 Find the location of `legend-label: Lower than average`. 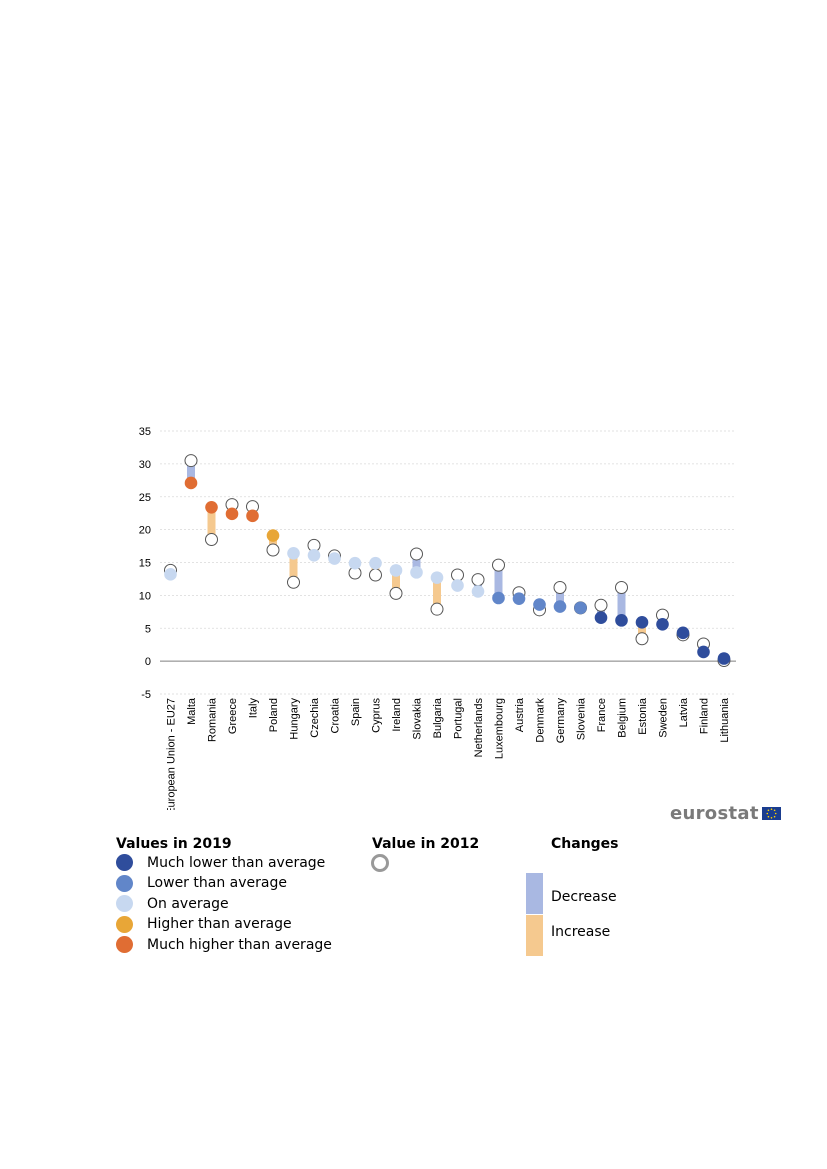

legend-label: Lower than average is located at coordinates (217, 883).